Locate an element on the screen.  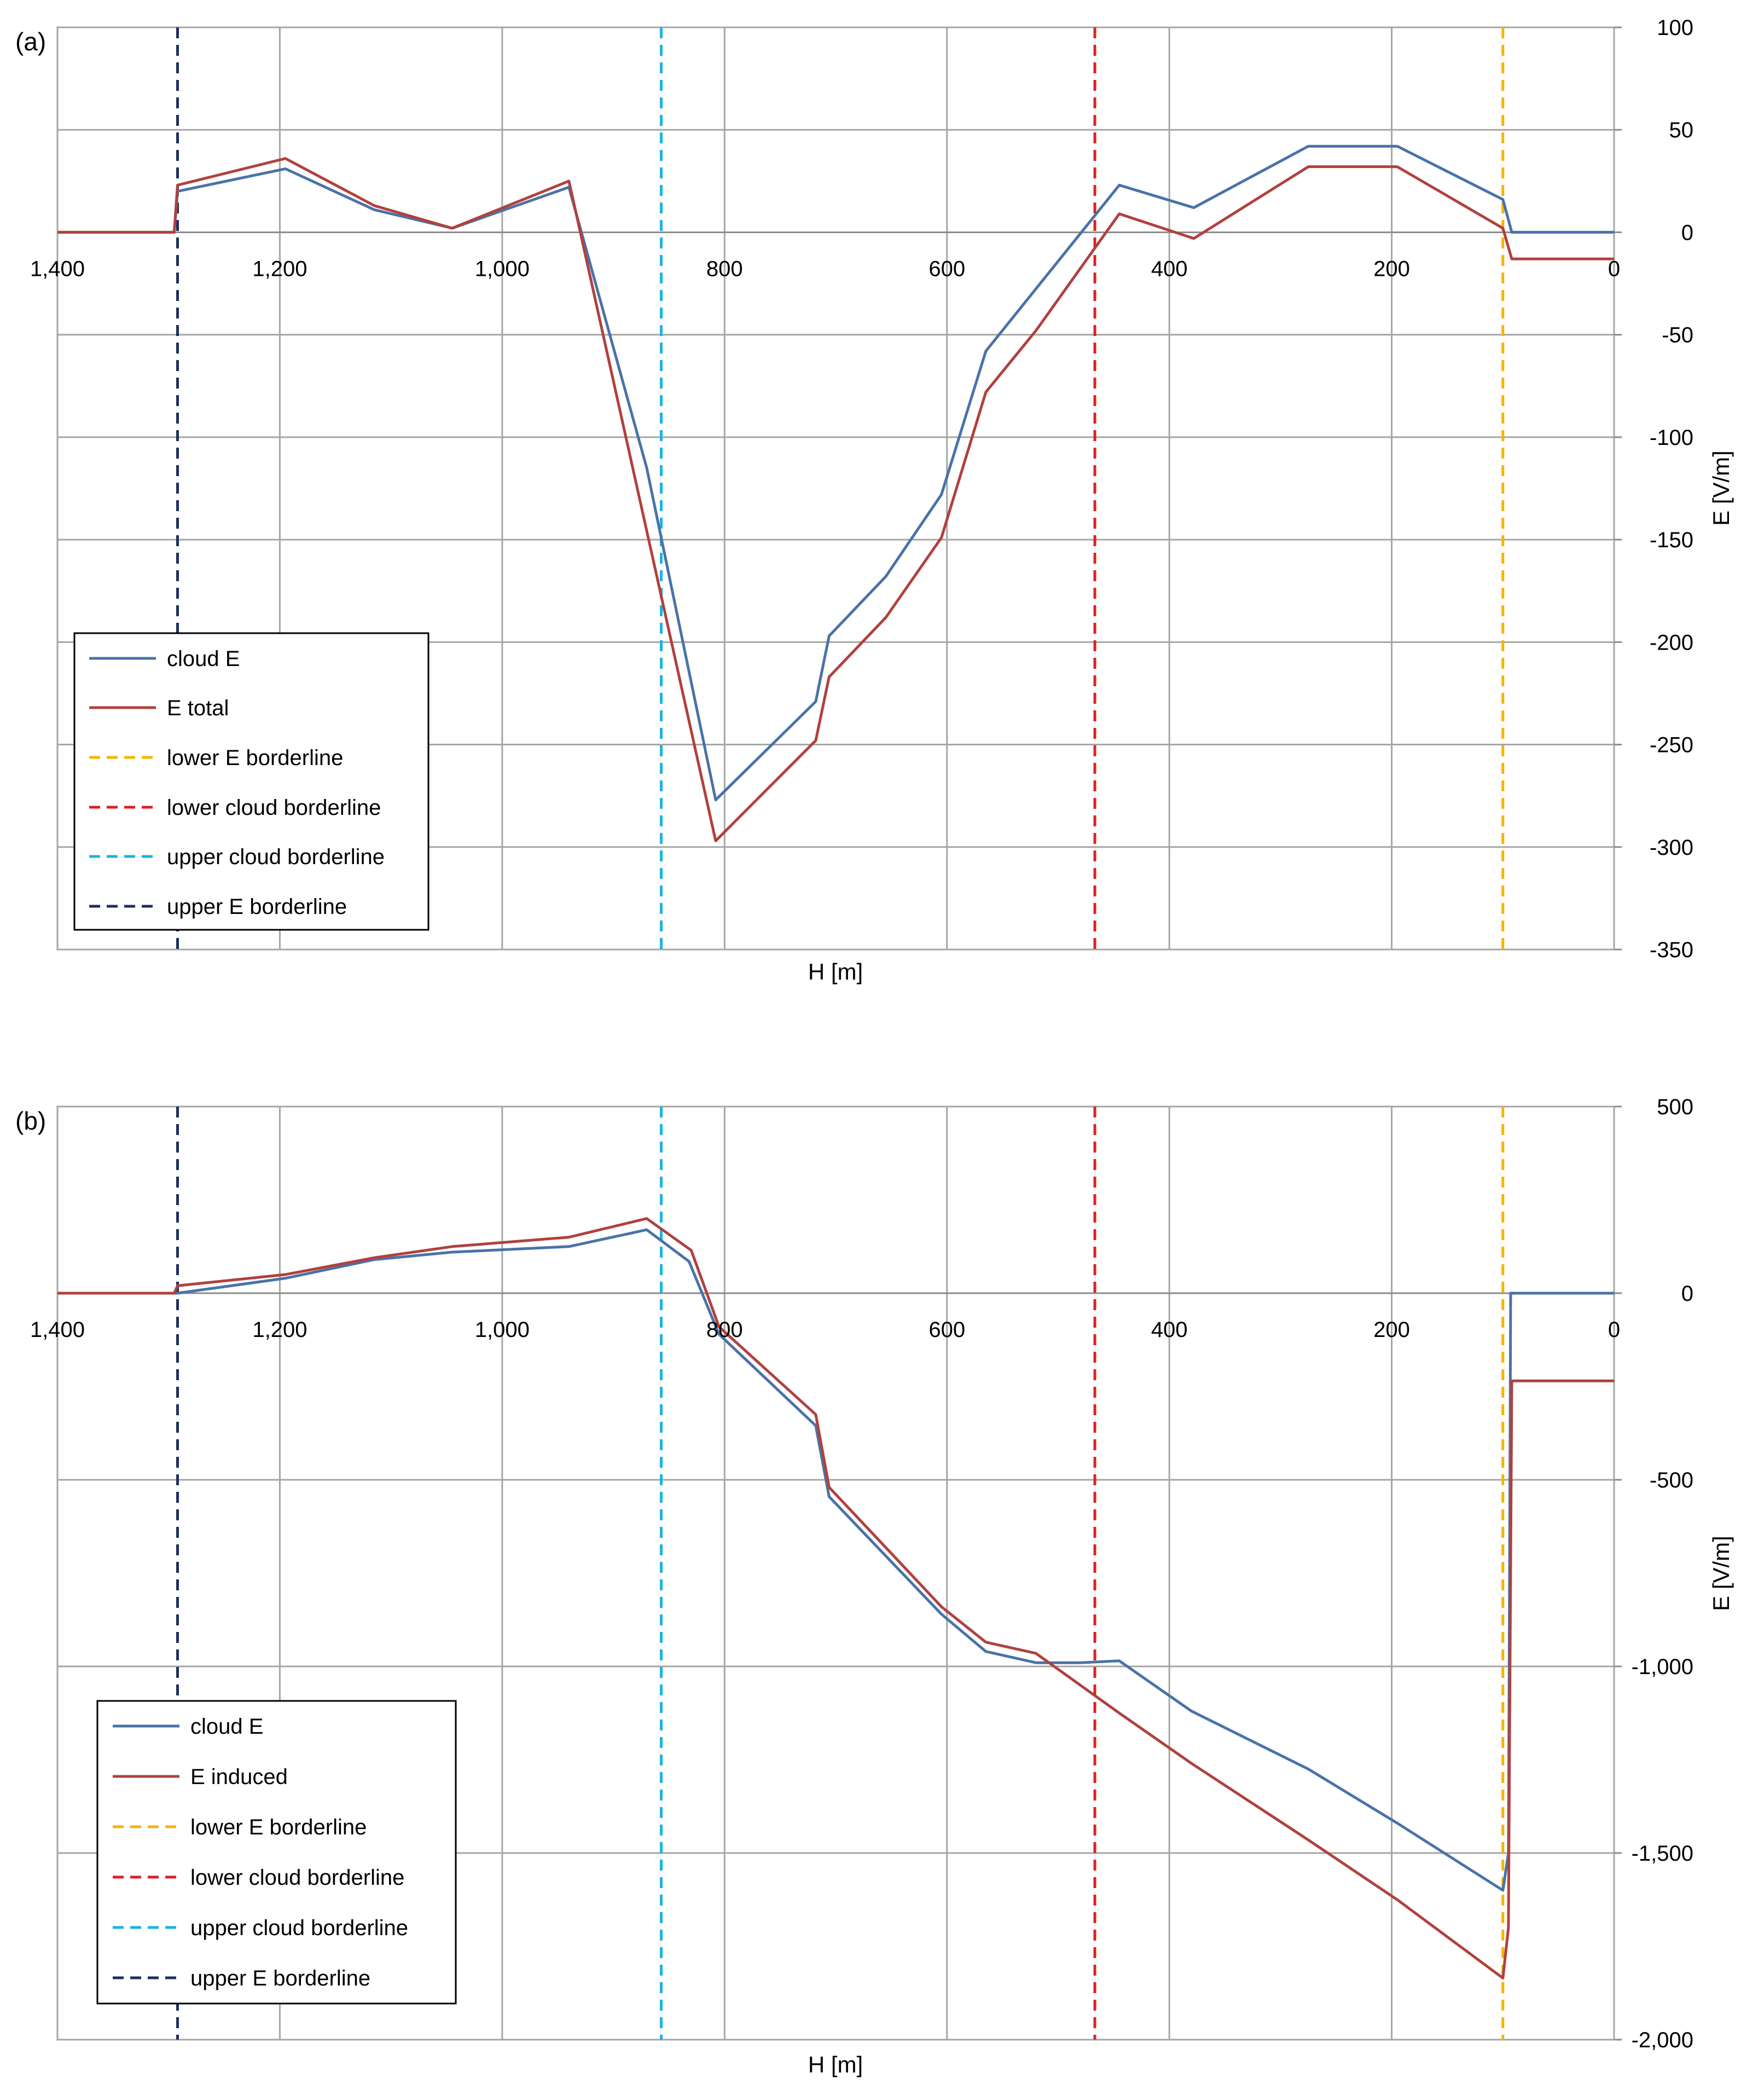
y-tick-labels: 100 50 0 -50 -100 -150 -200 -250 -300 -350 is located at coordinates (1671, 489).